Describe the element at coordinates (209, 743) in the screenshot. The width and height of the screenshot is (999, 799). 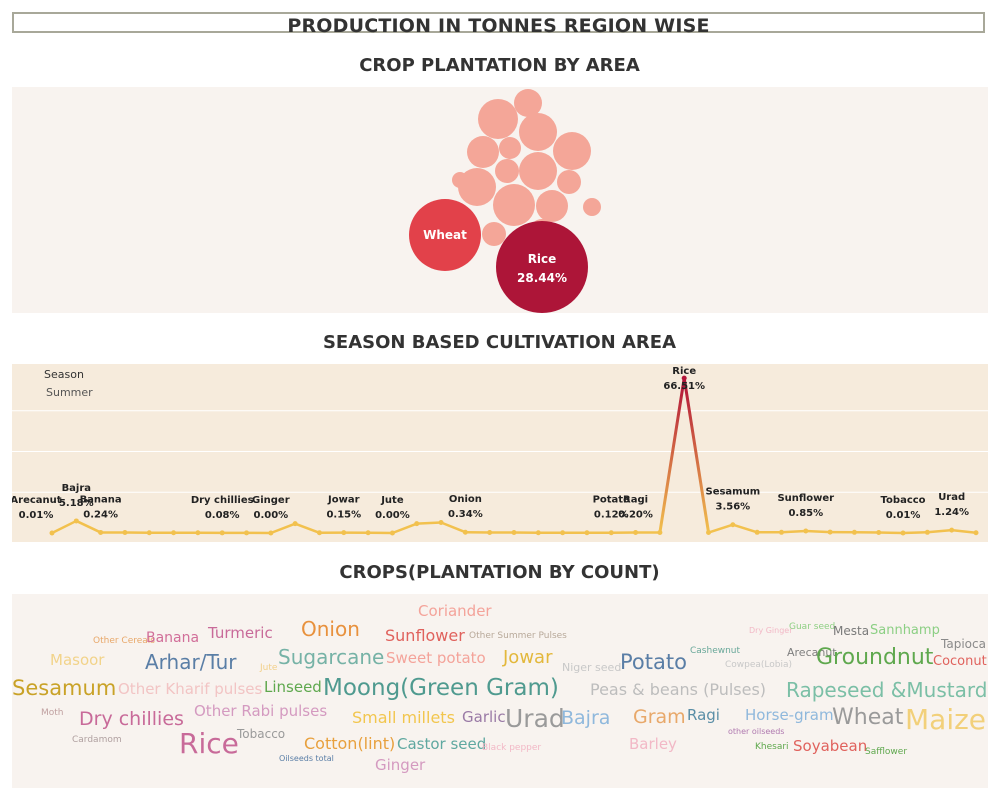
I see `word-rice: Rice` at that location.